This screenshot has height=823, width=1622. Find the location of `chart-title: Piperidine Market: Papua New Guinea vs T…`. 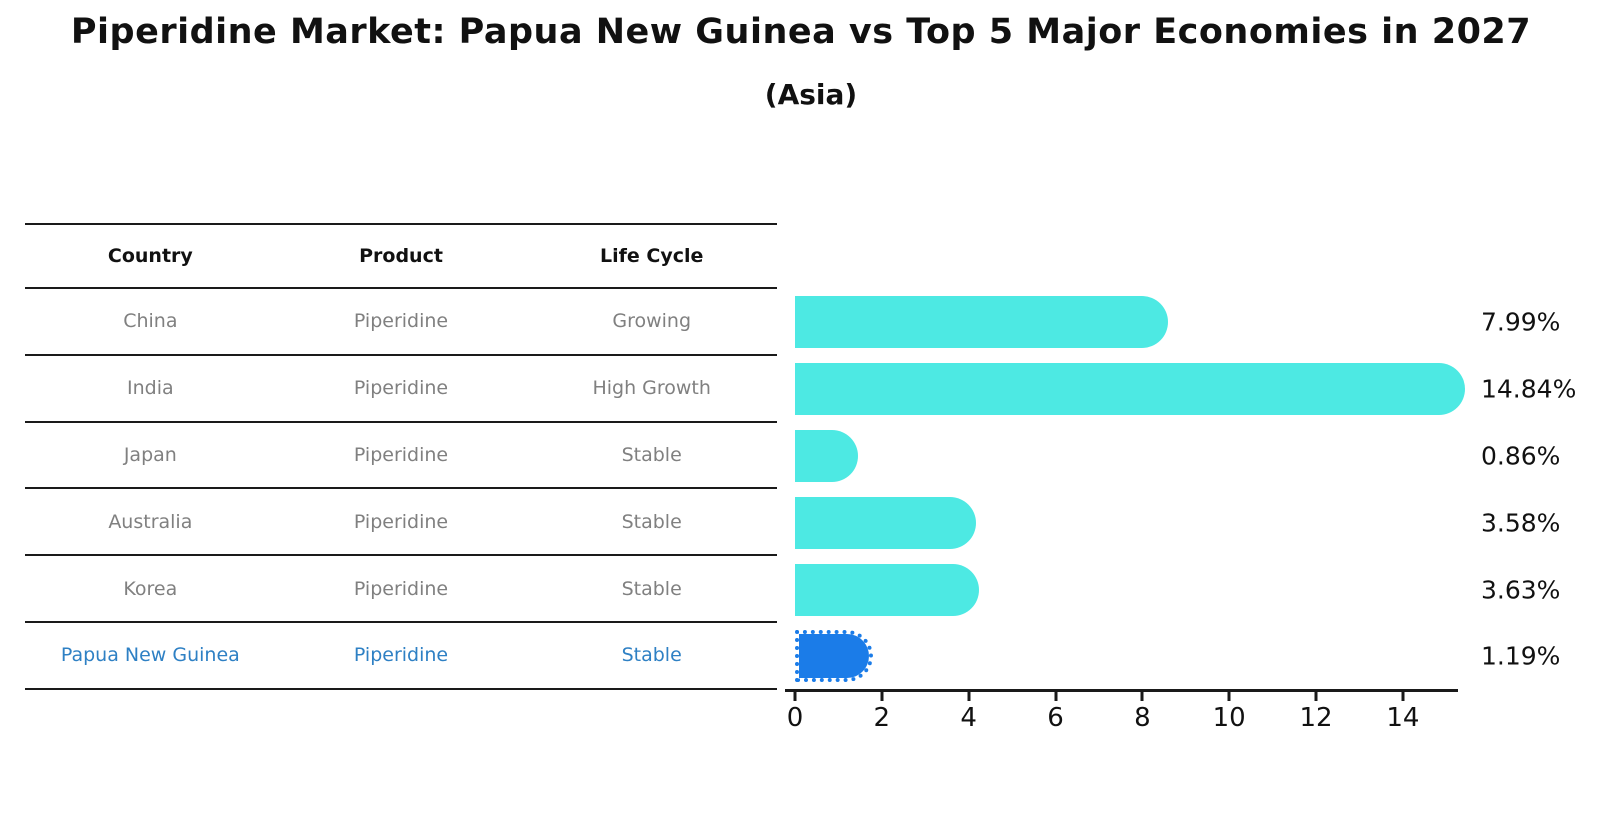

chart-title: Piperidine Market: Papua New Guinea vs T… is located at coordinates (801, 32).